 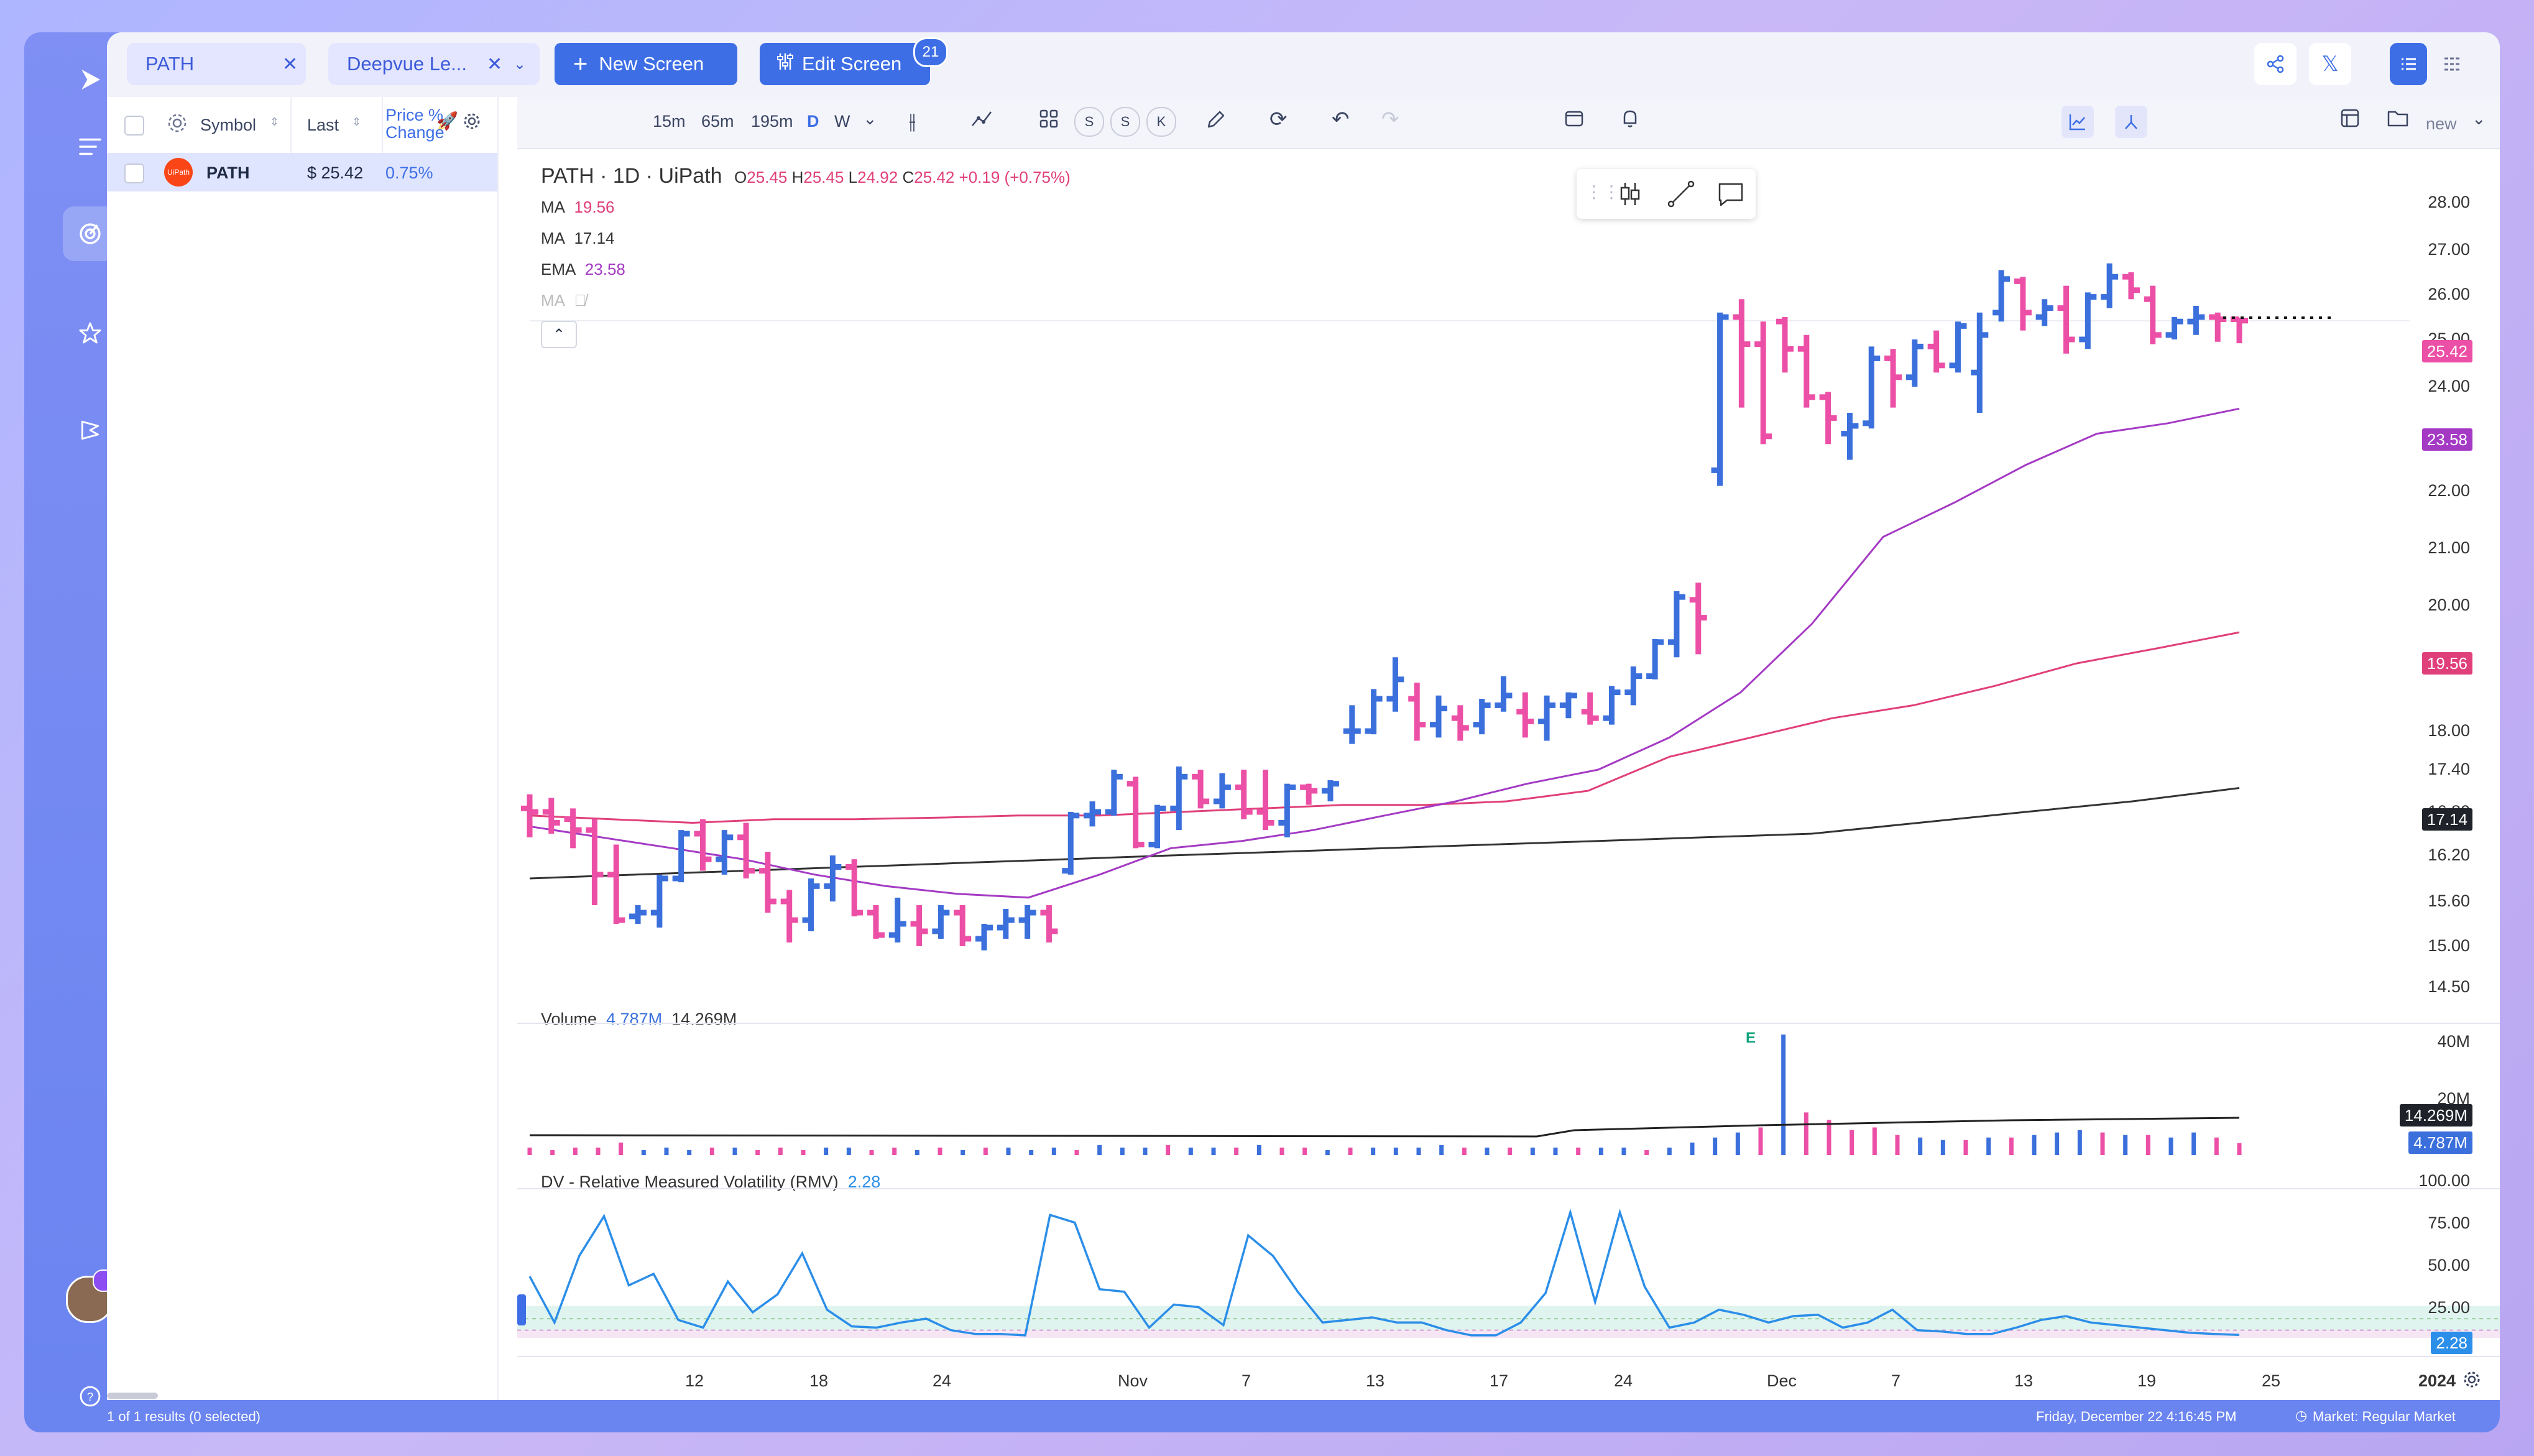 What do you see at coordinates (2449, 605) in the screenshot?
I see `price-tick: 20.00` at bounding box center [2449, 605].